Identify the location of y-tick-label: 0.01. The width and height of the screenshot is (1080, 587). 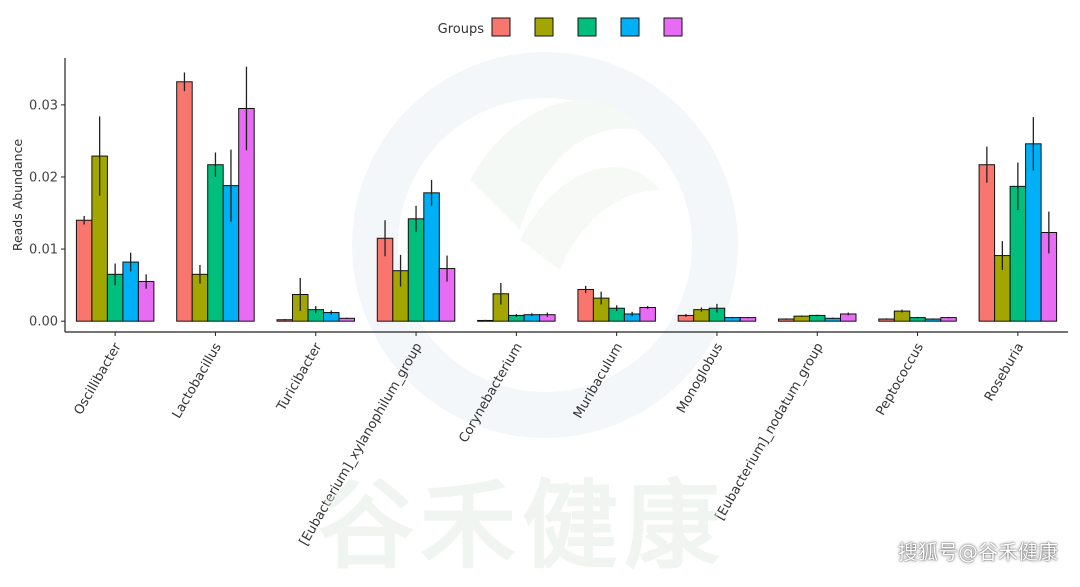
(43, 250).